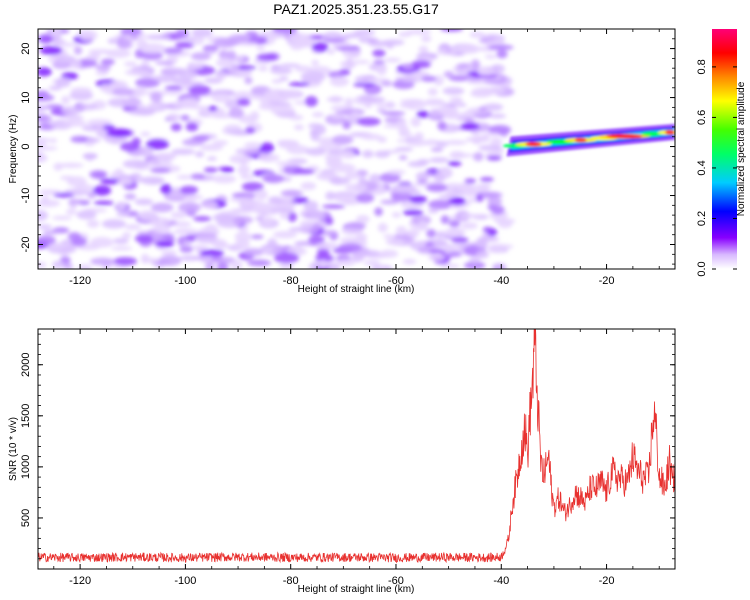 This screenshot has height=600, width=750. Describe the element at coordinates (396, 581) in the screenshot. I see `snr-x-tick-label: -60` at that location.